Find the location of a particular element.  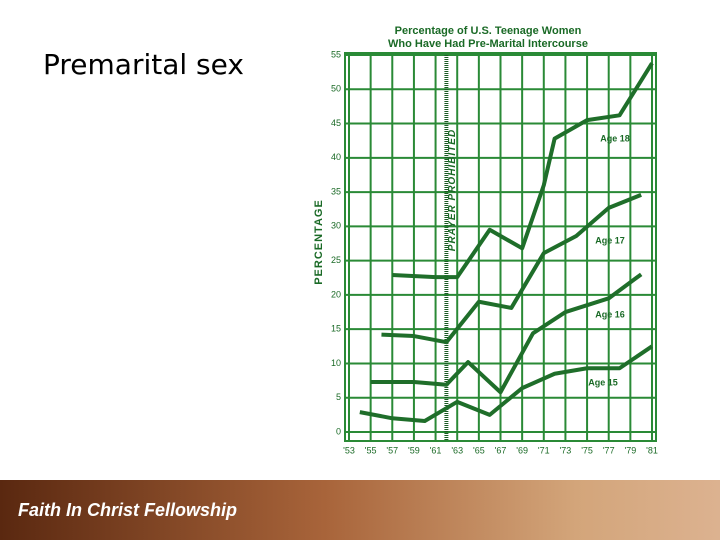

x-tick-label: '63 is located at coordinates (457, 450).